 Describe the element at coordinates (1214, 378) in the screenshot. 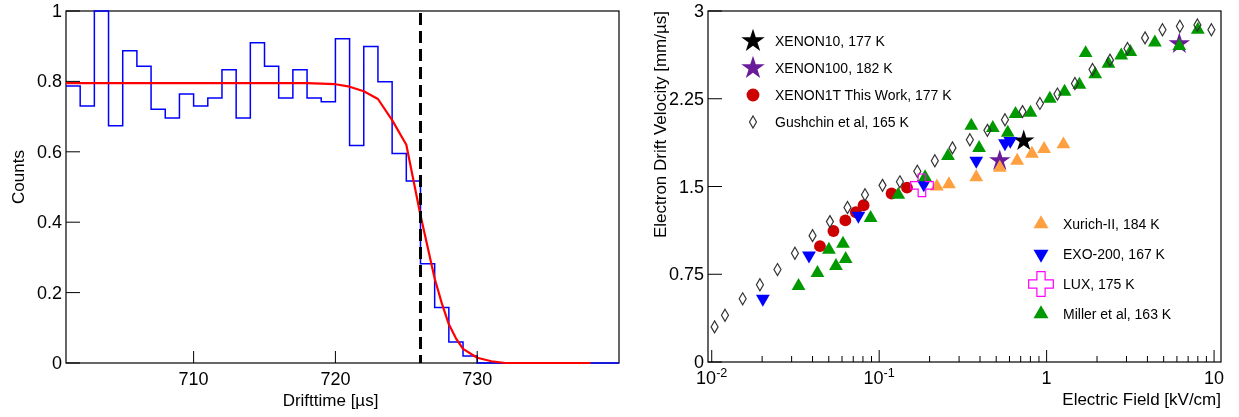

I see `x-tick-label: 10` at that location.